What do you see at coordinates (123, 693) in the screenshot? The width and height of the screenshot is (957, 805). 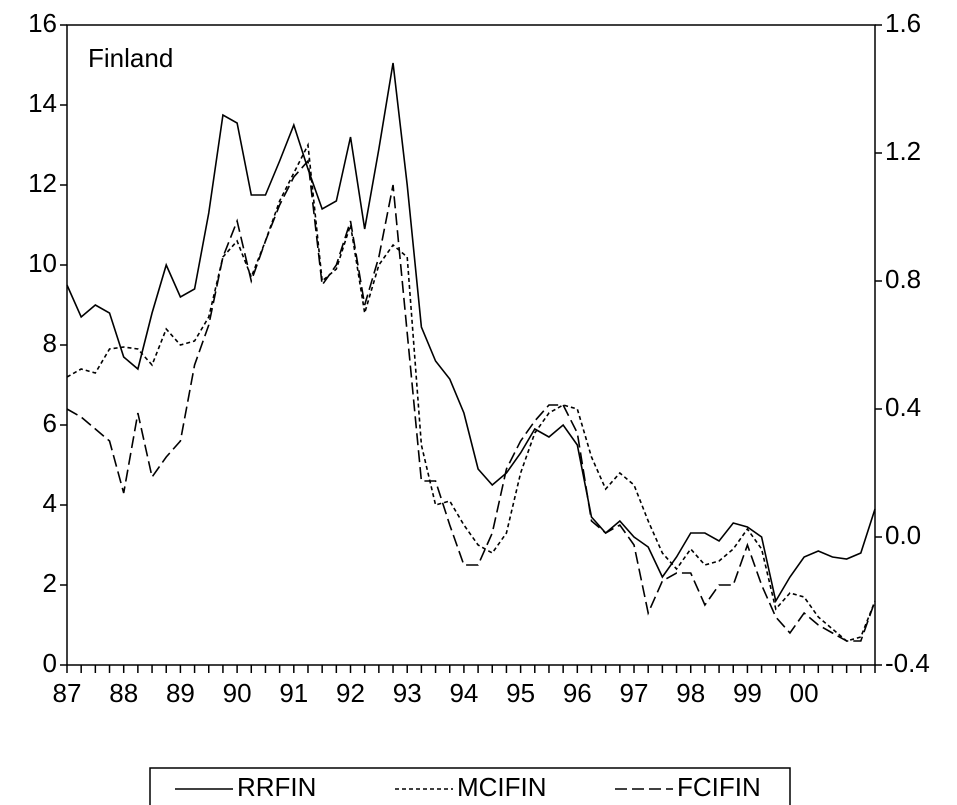 I see `x-tick-label: 88` at bounding box center [123, 693].